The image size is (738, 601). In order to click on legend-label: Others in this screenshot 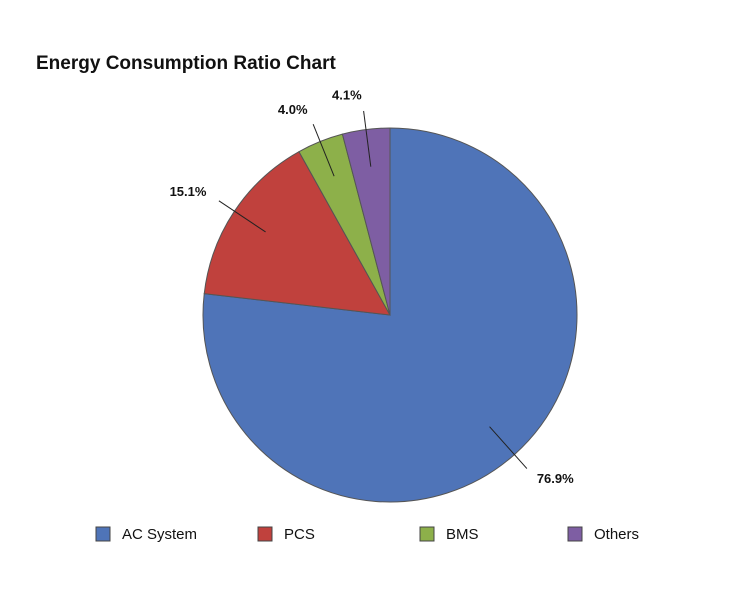, I will do `click(616, 534)`.